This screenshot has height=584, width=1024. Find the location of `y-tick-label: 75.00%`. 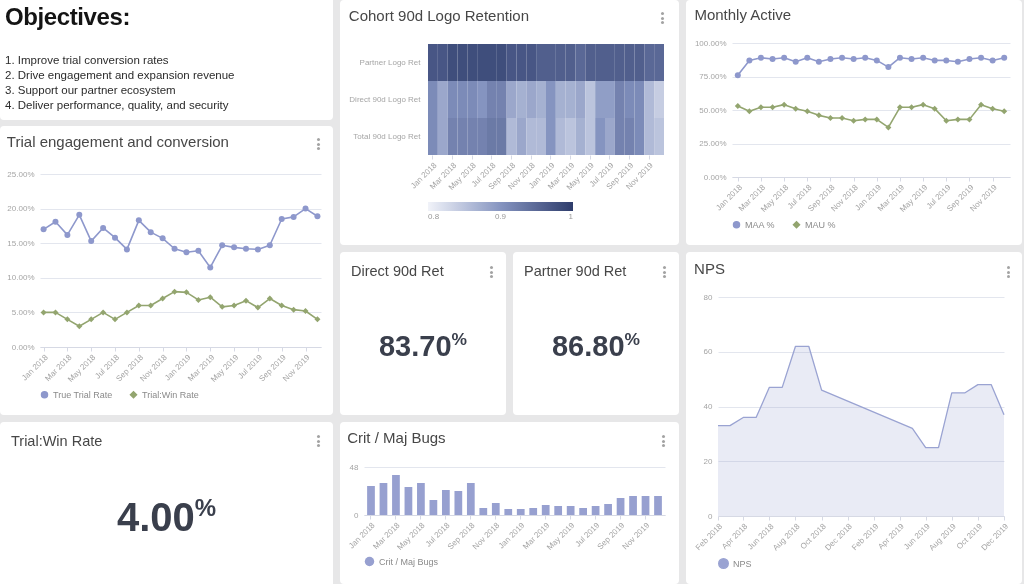

y-tick-label: 75.00% is located at coordinates (713, 76).